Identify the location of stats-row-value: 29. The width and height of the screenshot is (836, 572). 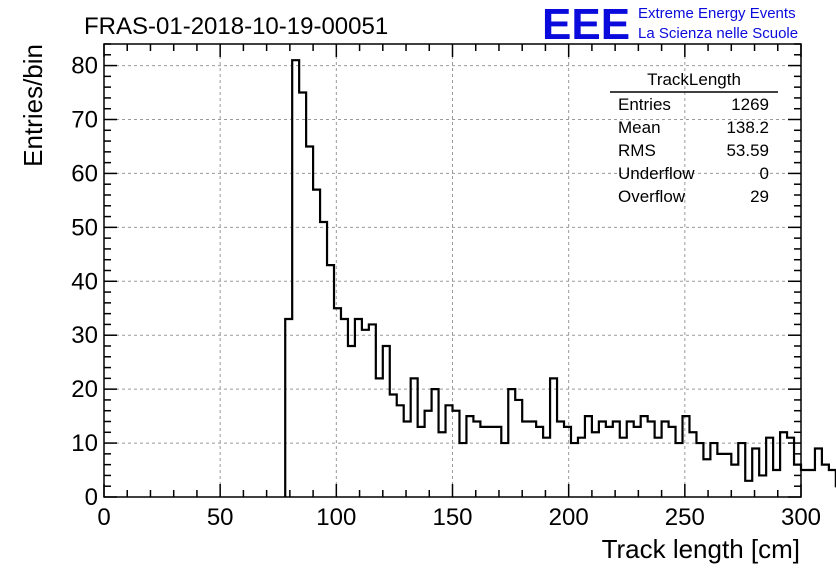
(759, 196).